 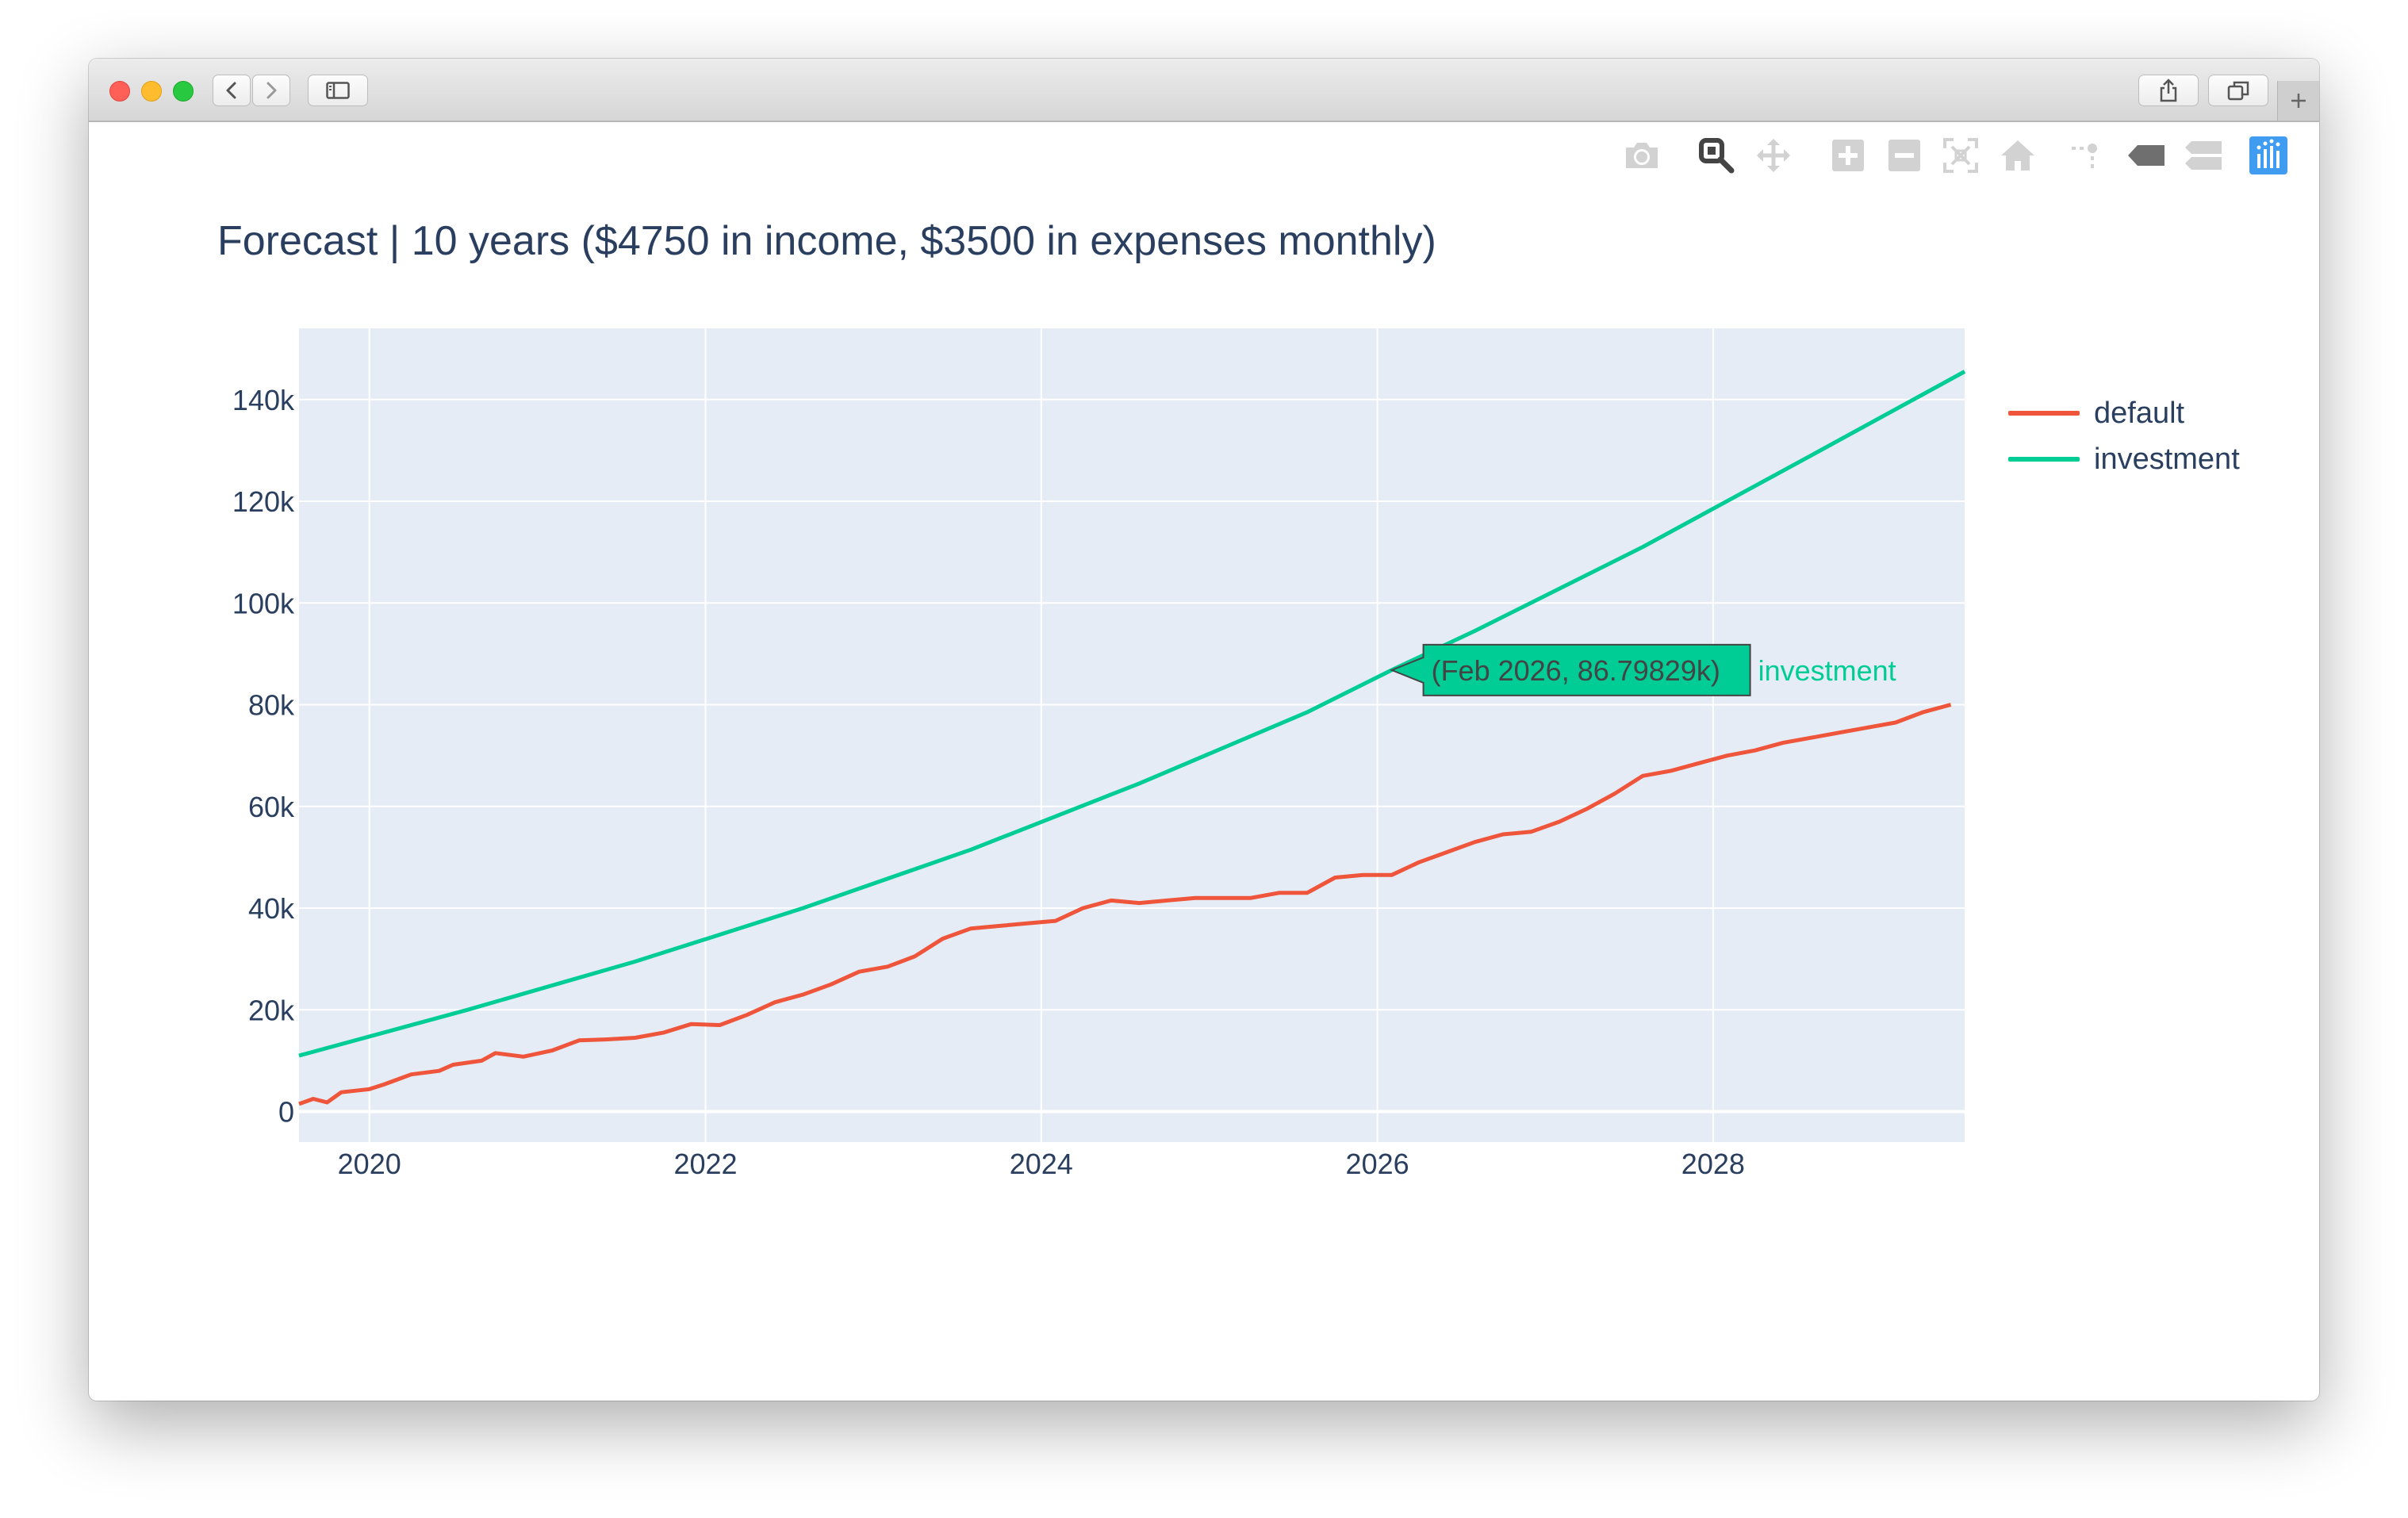 What do you see at coordinates (151, 92) in the screenshot?
I see `minimize-window-button` at bounding box center [151, 92].